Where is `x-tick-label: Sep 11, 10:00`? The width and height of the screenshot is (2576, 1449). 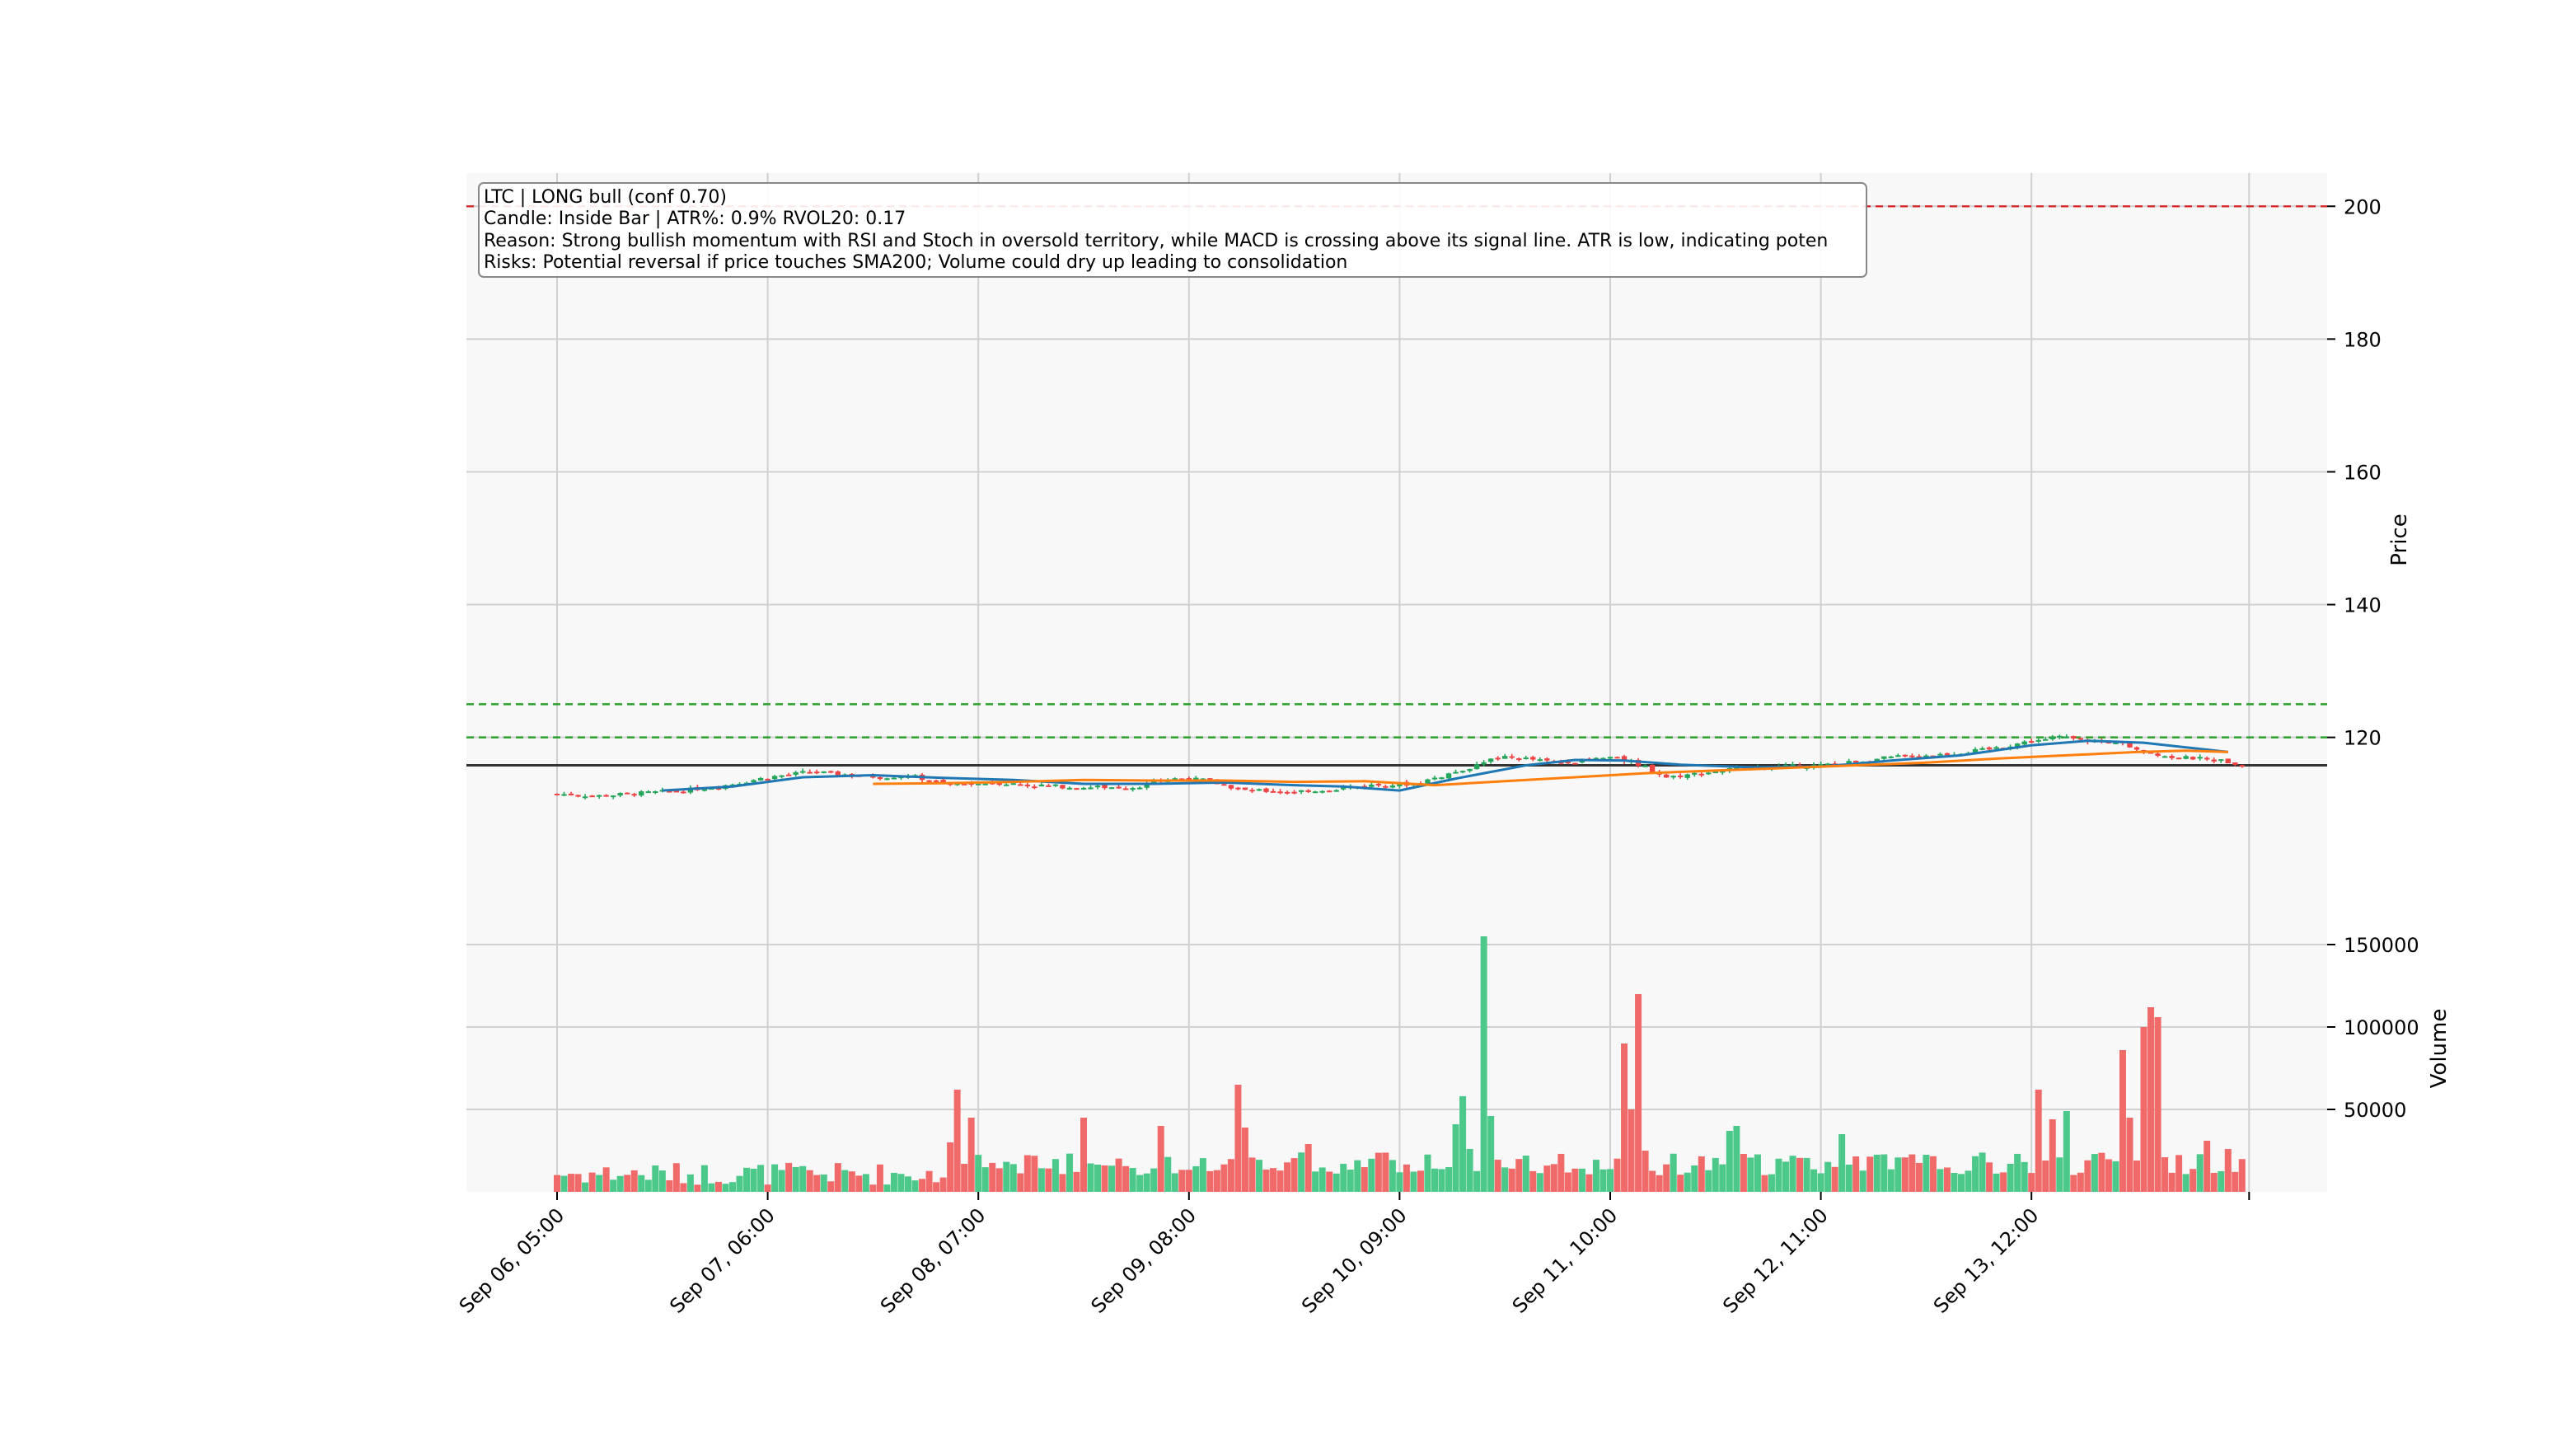
x-tick-label: Sep 11, 10:00 is located at coordinates (1565, 1260).